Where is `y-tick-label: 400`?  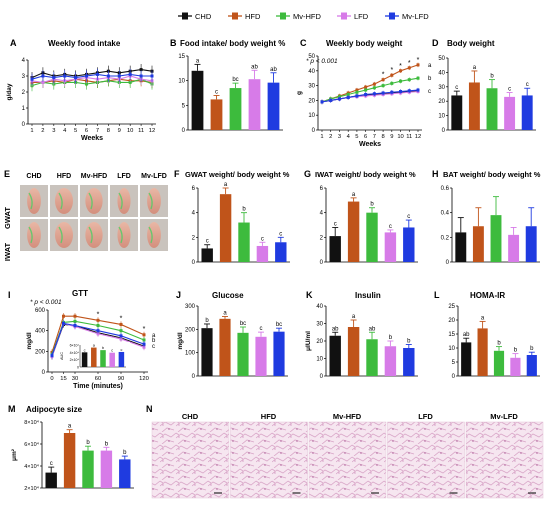 y-tick-label: 400 is located at coordinates (40, 332).